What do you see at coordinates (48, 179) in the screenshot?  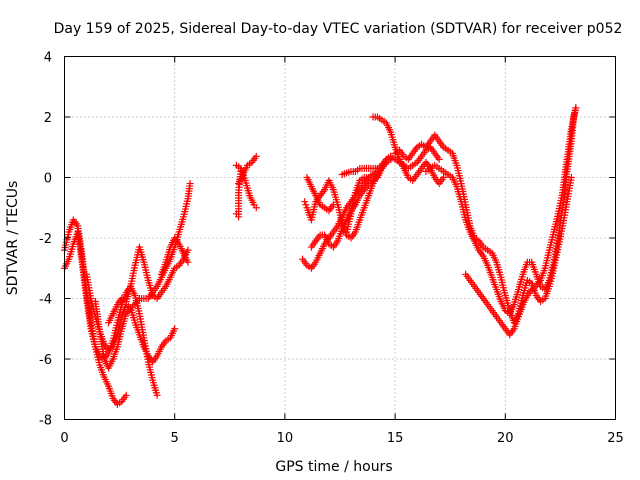 I see `y-tick-label: 0` at bounding box center [48, 179].